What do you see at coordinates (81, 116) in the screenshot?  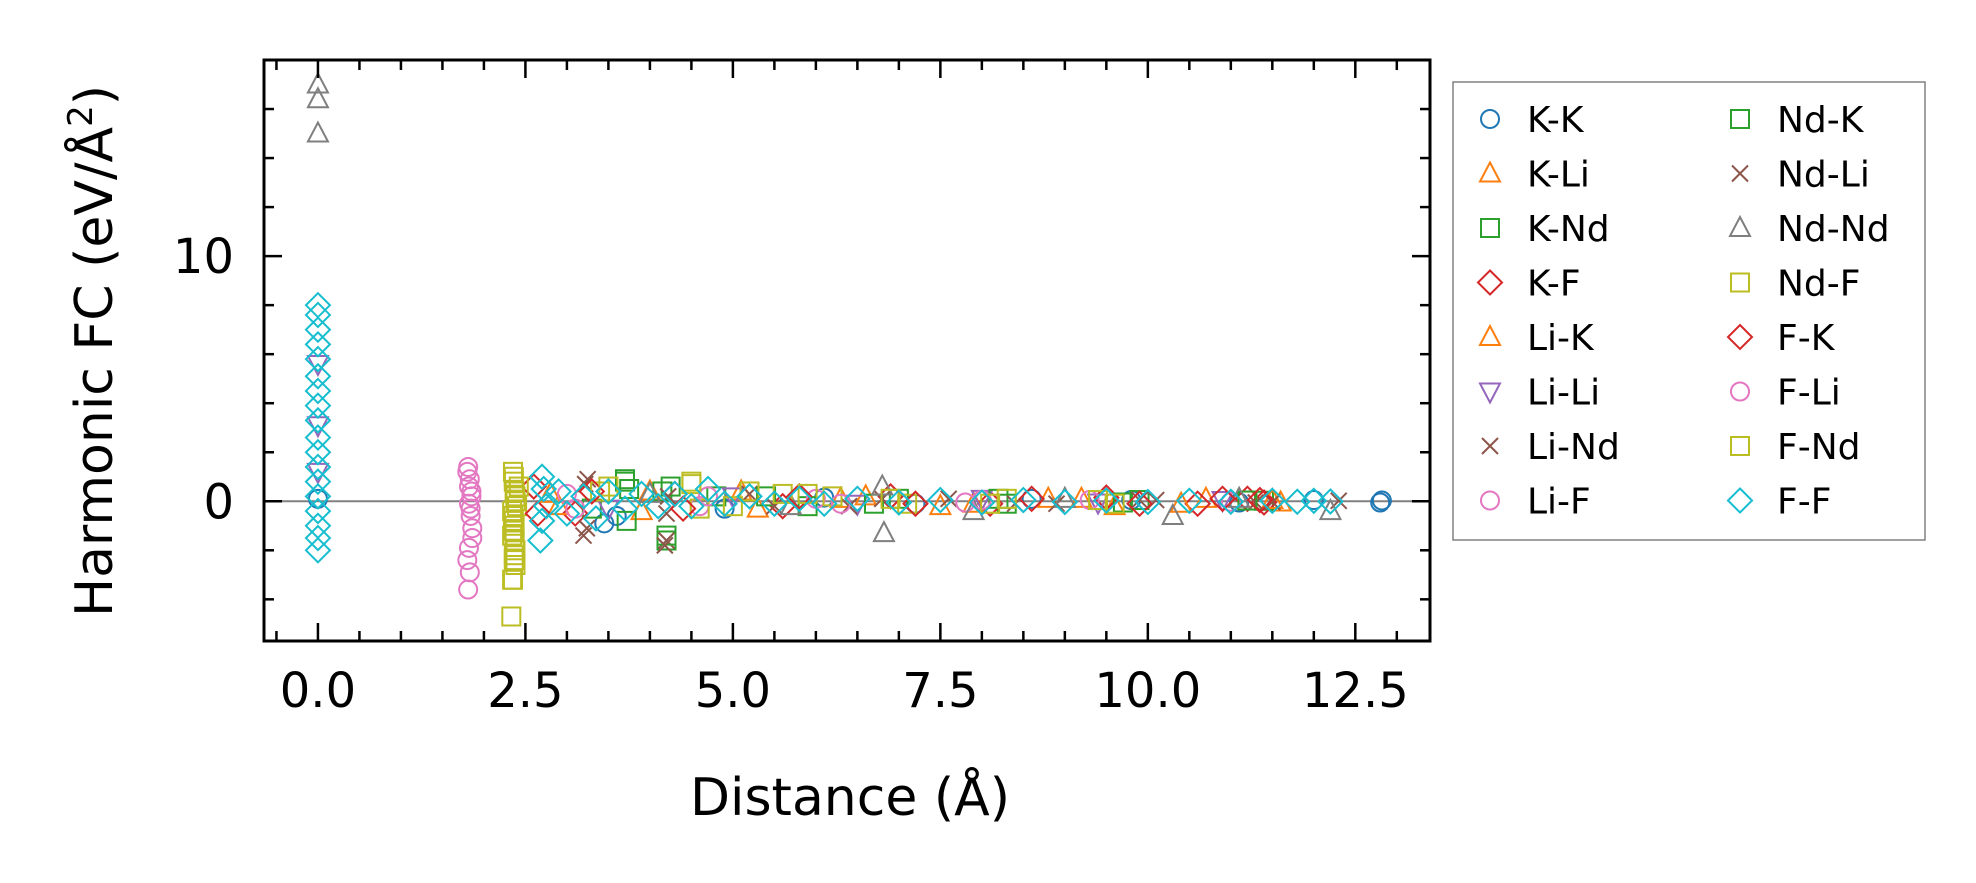 I see `y-axis-title-superscript: 2` at bounding box center [81, 116].